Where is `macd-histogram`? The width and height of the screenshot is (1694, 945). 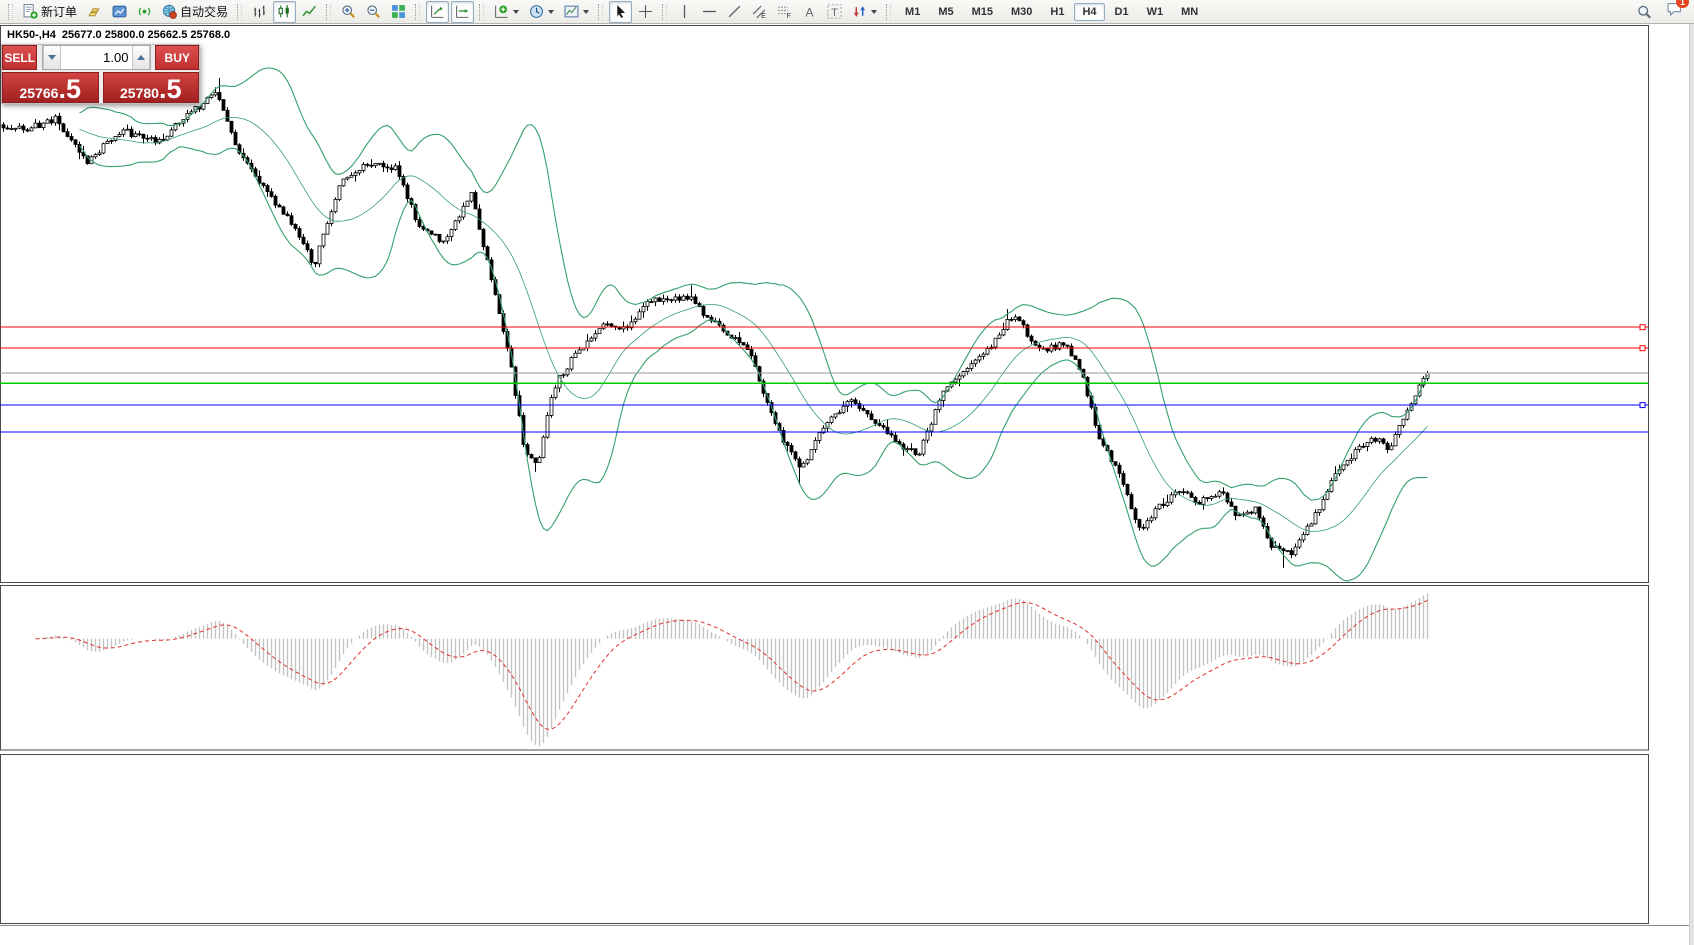 macd-histogram is located at coordinates (731, 670).